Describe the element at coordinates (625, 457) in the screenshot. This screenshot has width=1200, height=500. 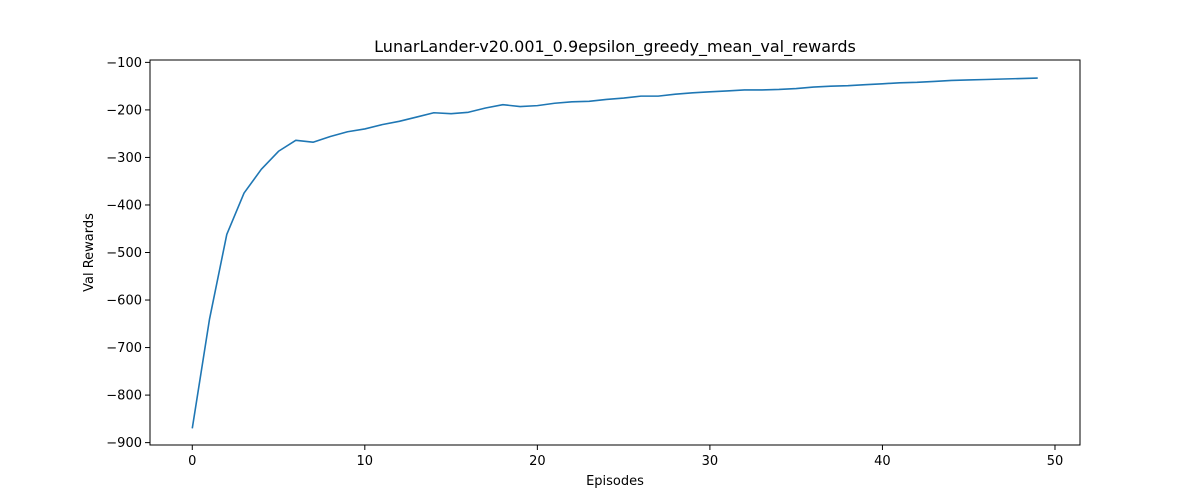
I see `x-axis-ticks: 0 10 20 30 40 50` at that location.